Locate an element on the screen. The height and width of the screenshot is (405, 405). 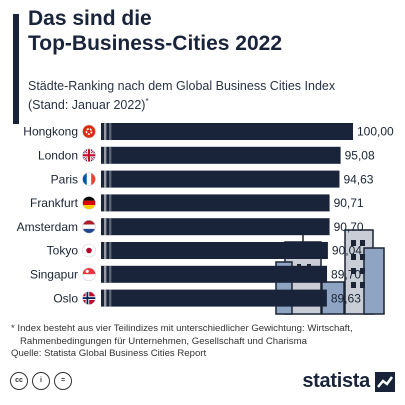
bar-stripe-2-hongkong is located at coordinates (110, 131).